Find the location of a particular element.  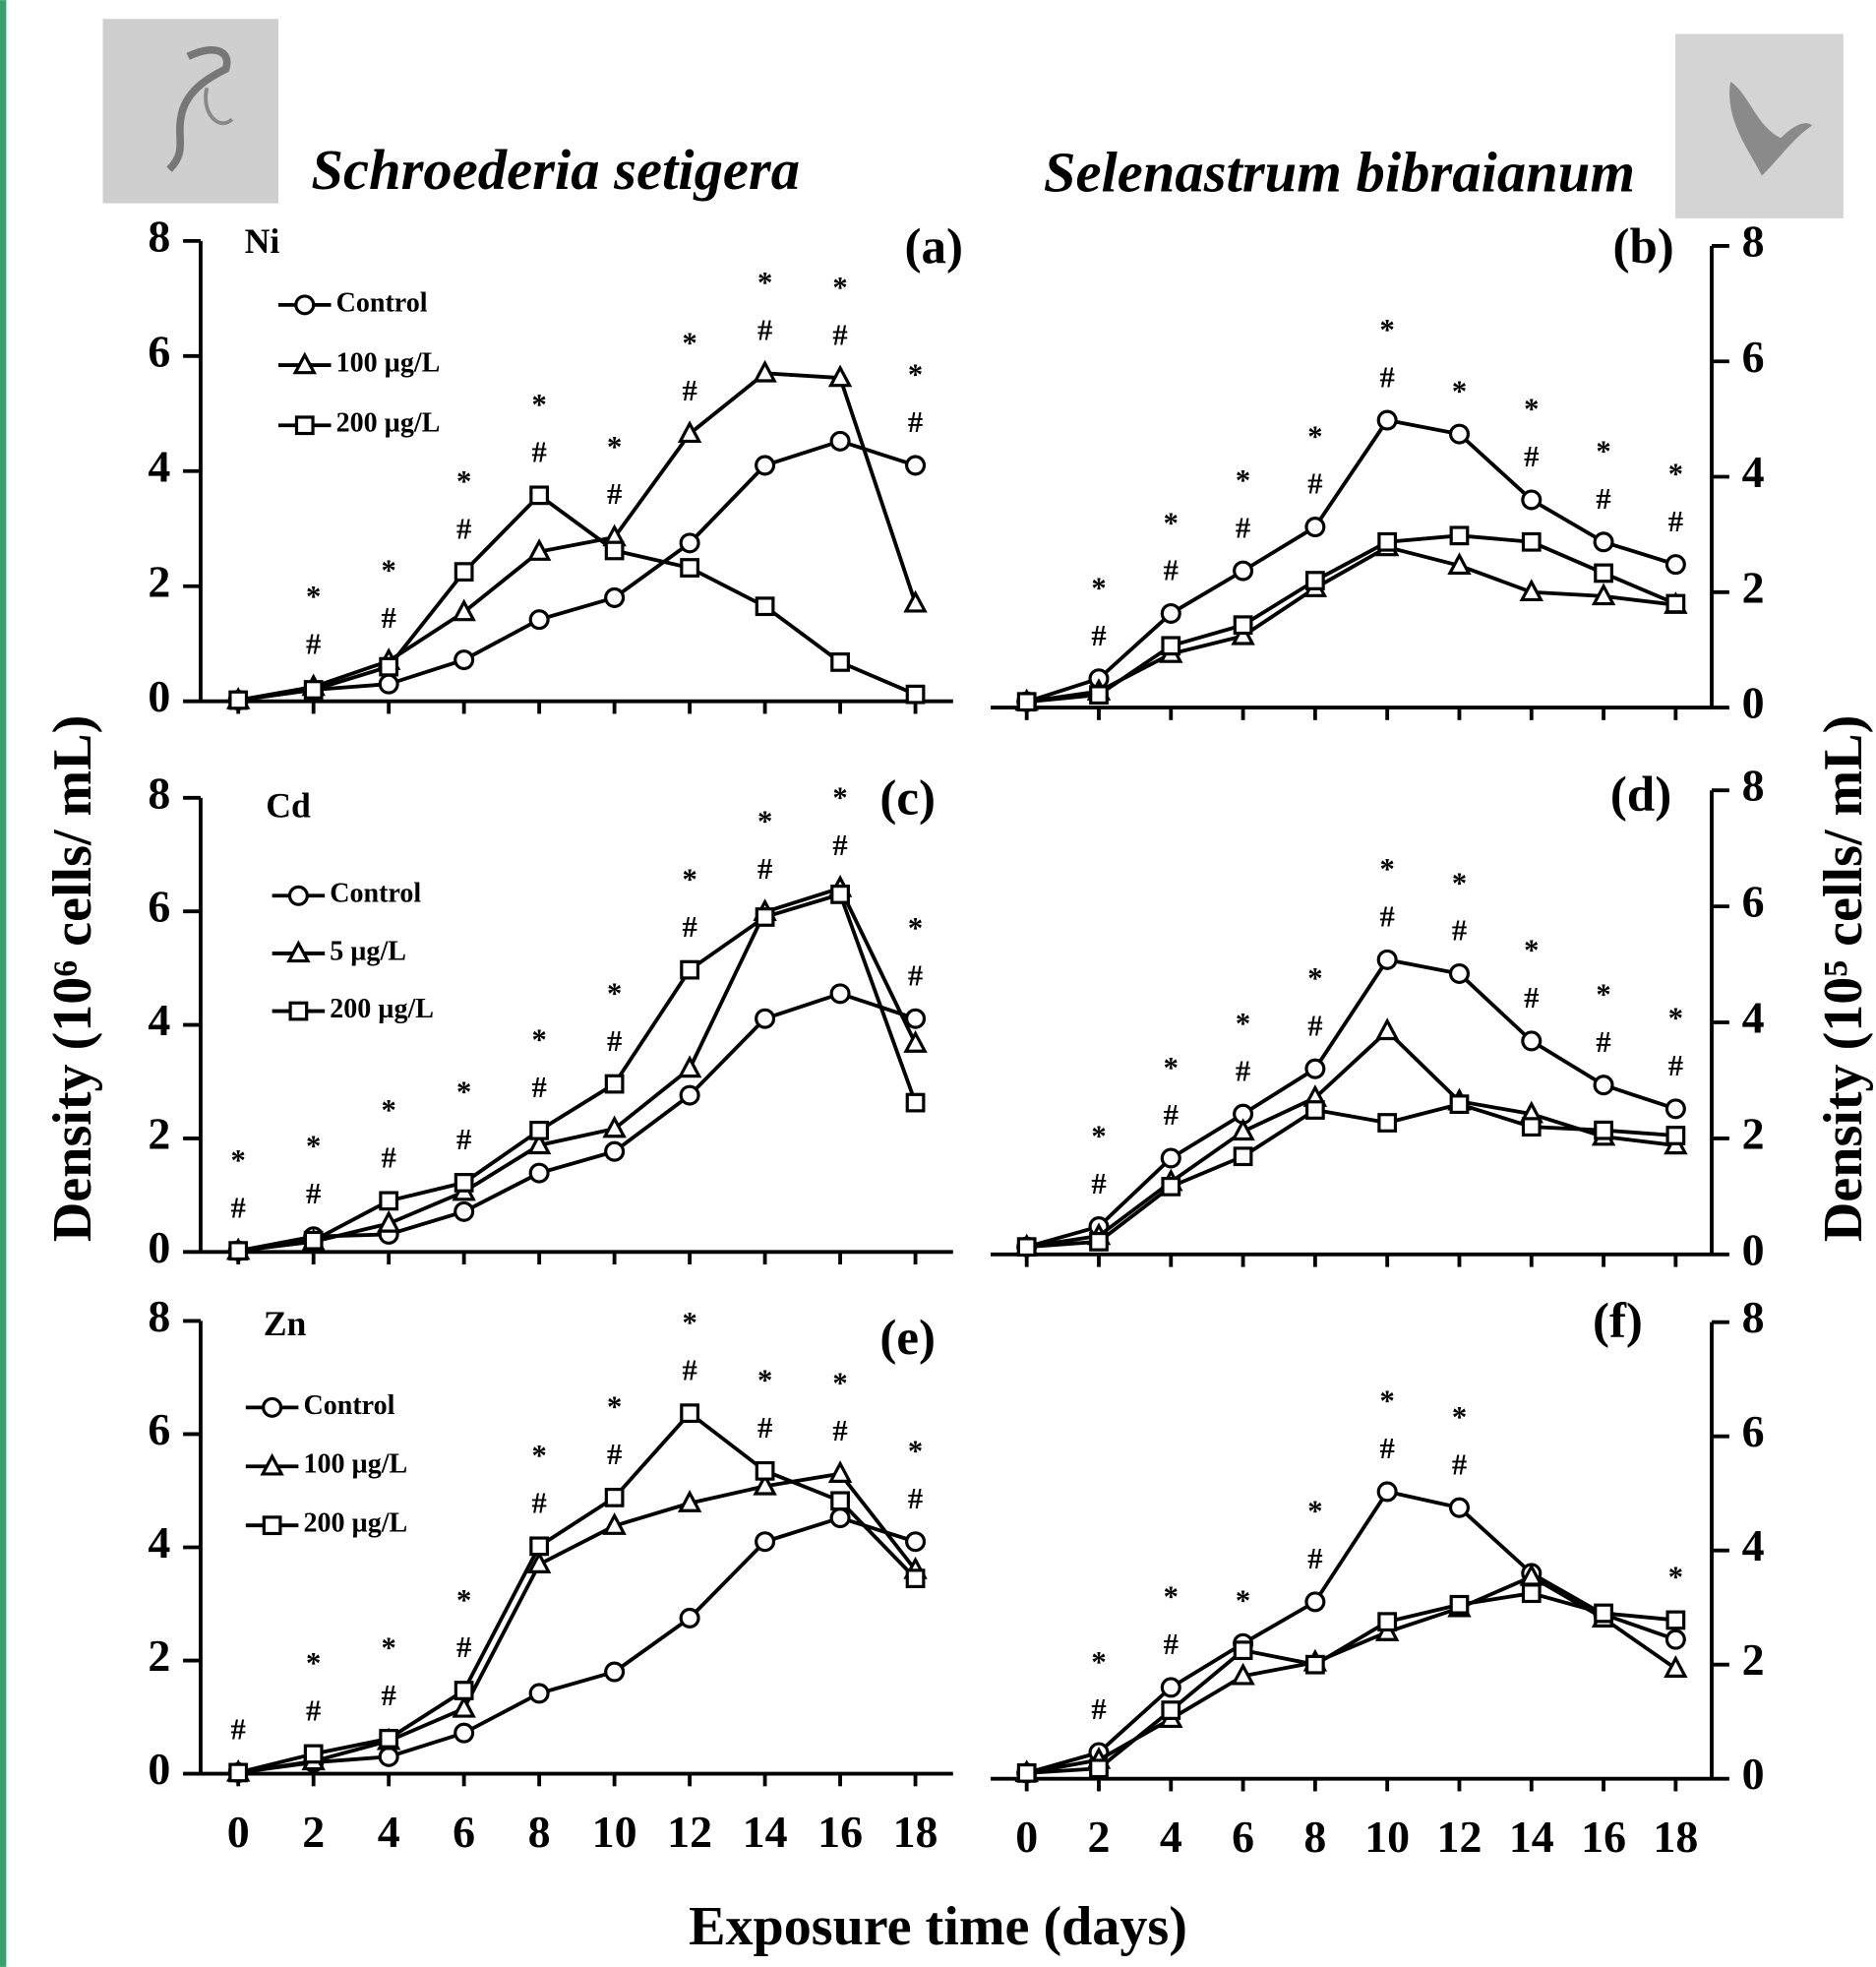

x-tick-label: 14 is located at coordinates (1531, 1837).